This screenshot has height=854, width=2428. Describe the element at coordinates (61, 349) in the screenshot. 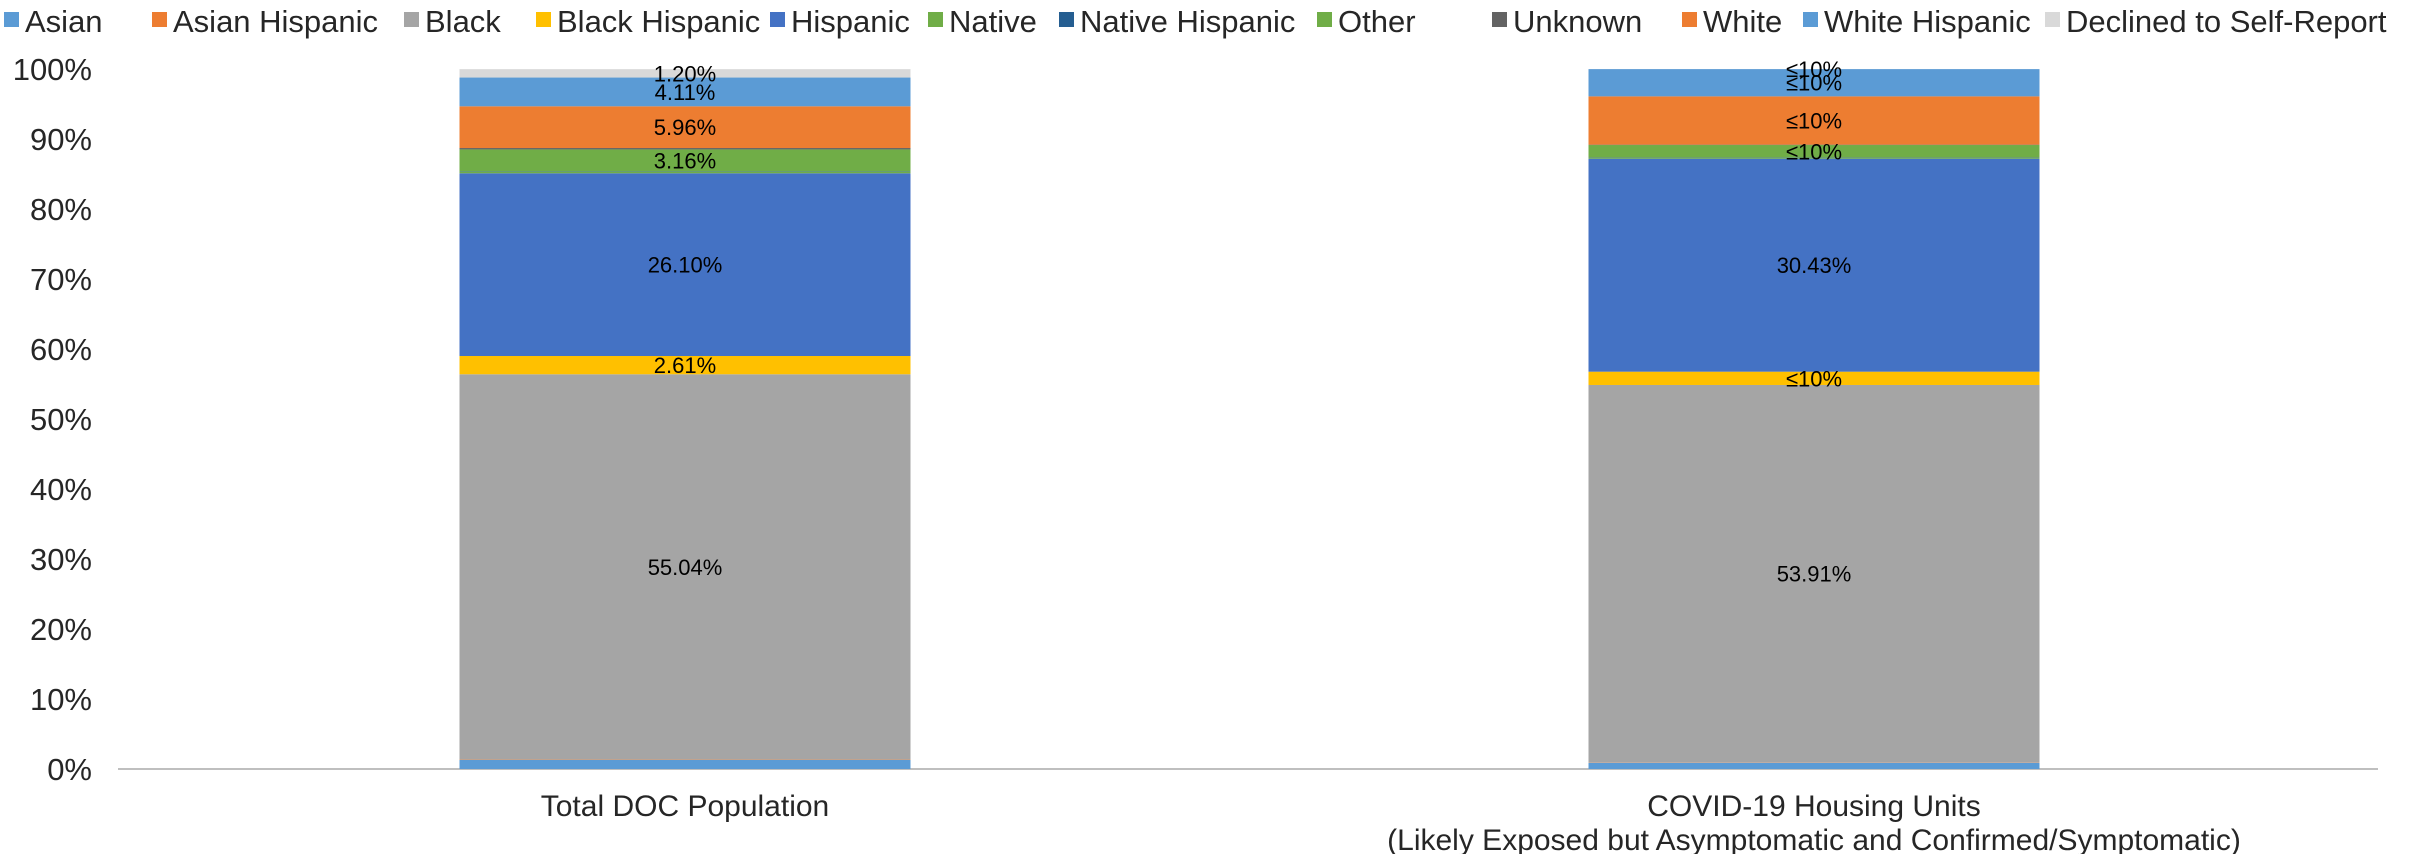

I see `y-tick-label: 60%` at that location.